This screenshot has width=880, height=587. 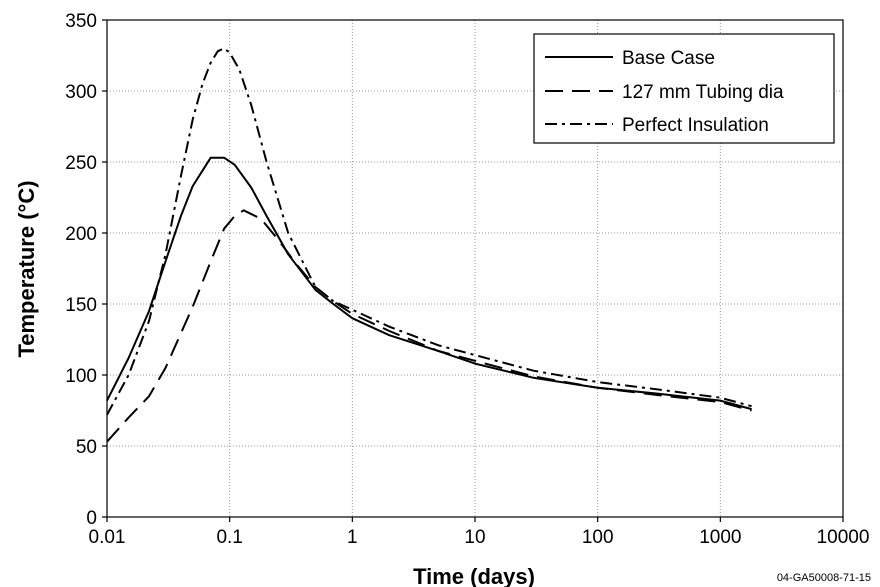 What do you see at coordinates (81, 163) in the screenshot?
I see `y-tick-label: 250` at bounding box center [81, 163].